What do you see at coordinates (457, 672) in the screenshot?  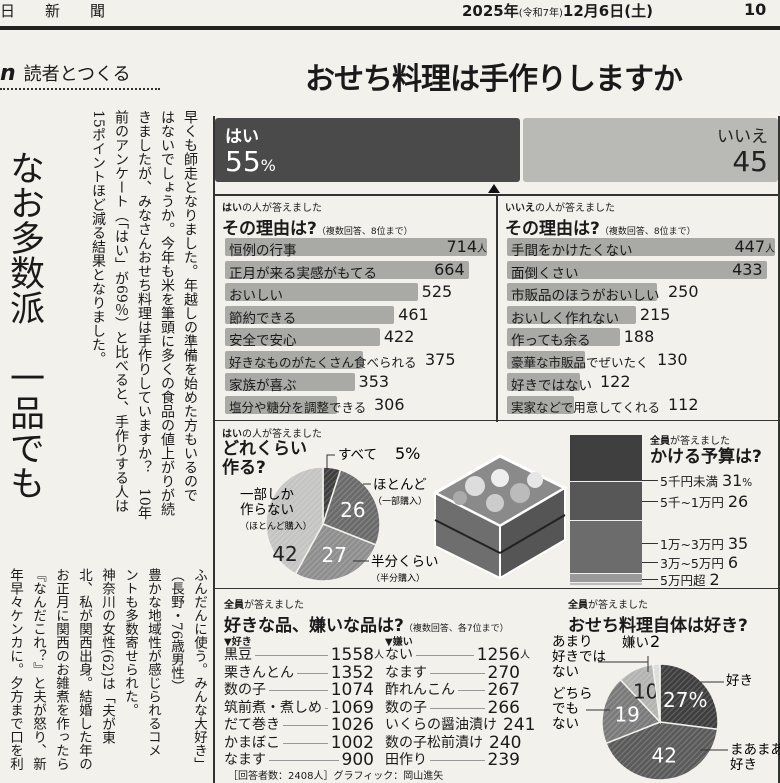 I see `list-item: なます 270` at bounding box center [457, 672].